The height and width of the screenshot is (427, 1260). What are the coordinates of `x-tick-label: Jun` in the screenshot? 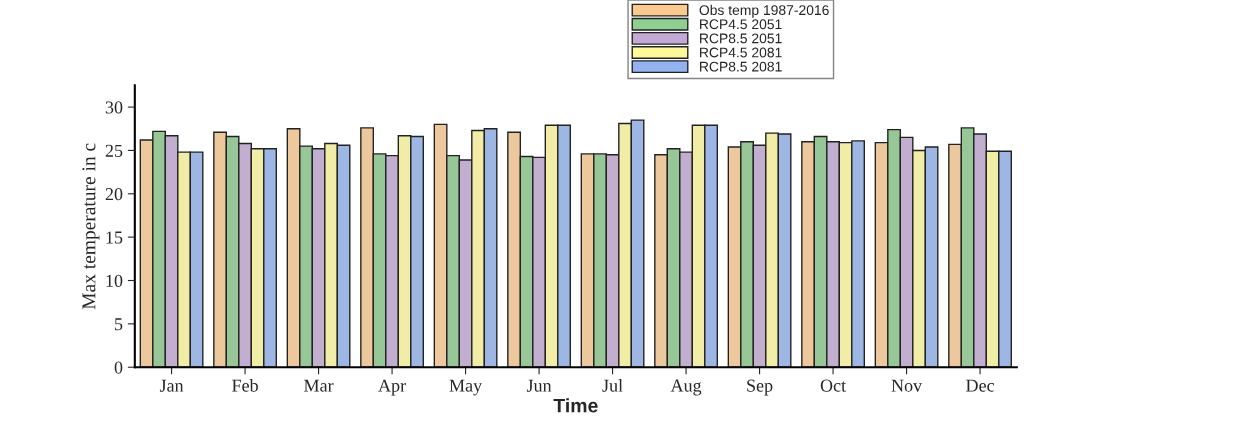 It's located at (539, 385).